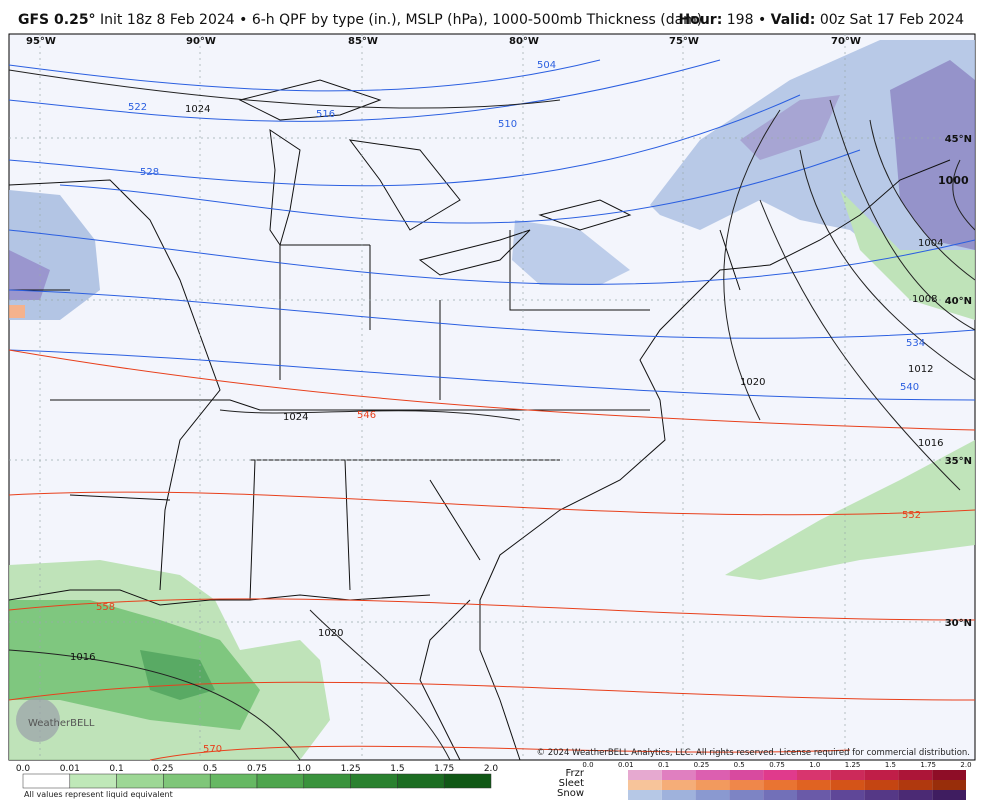 The height and width of the screenshot is (808, 984). What do you see at coordinates (958, 461) in the screenshot?
I see `latitude-label: 35°N` at bounding box center [958, 461].